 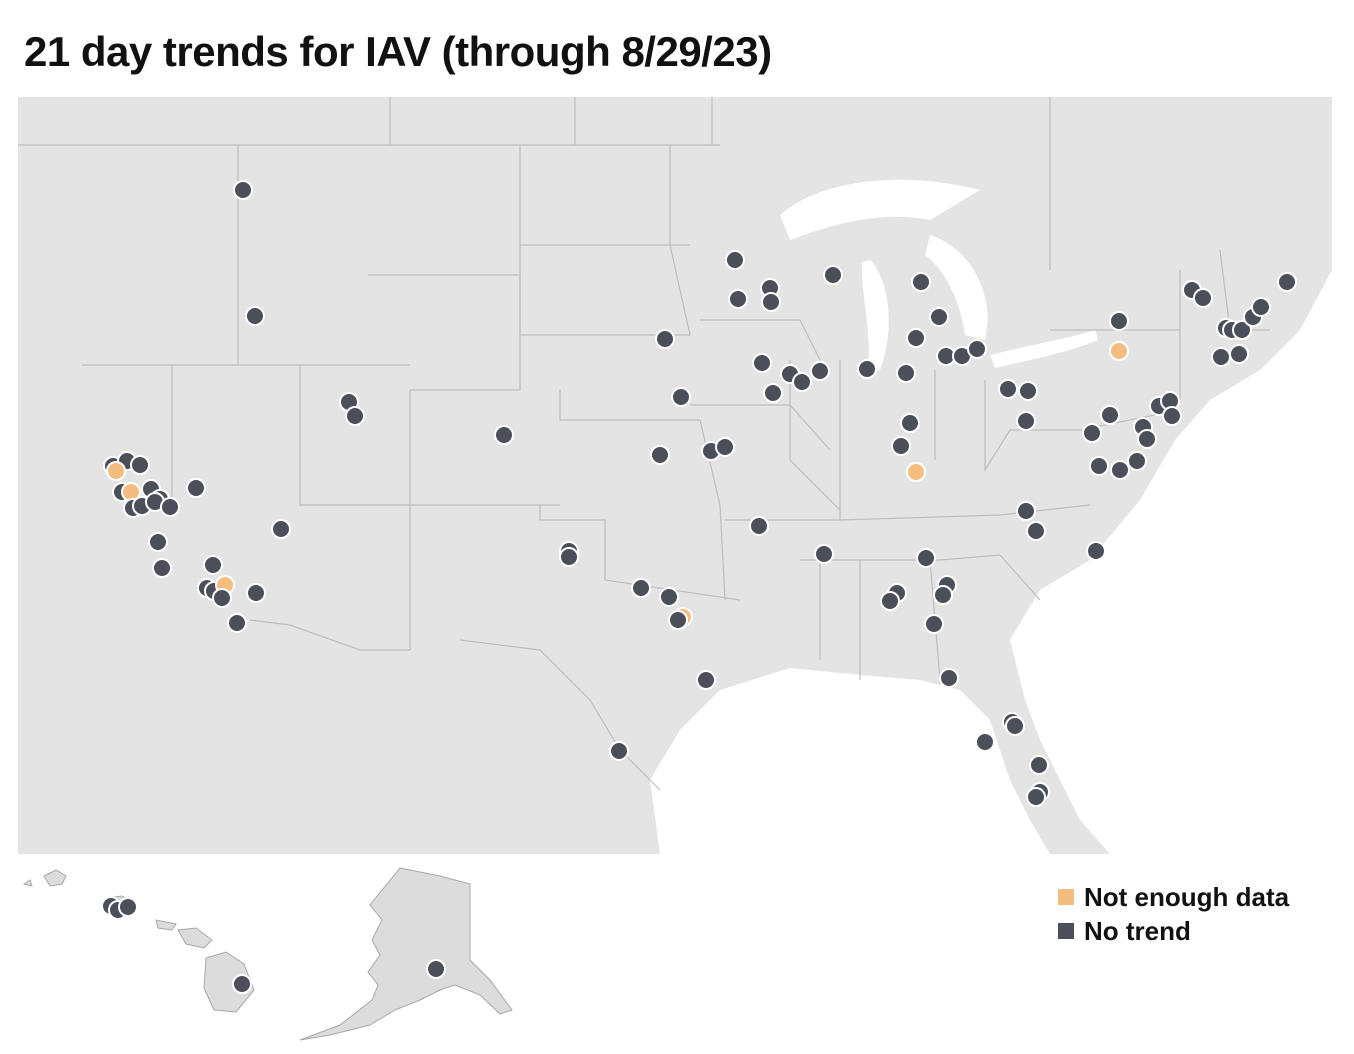 I want to click on gulf-of-mexico, so click(x=850, y=761).